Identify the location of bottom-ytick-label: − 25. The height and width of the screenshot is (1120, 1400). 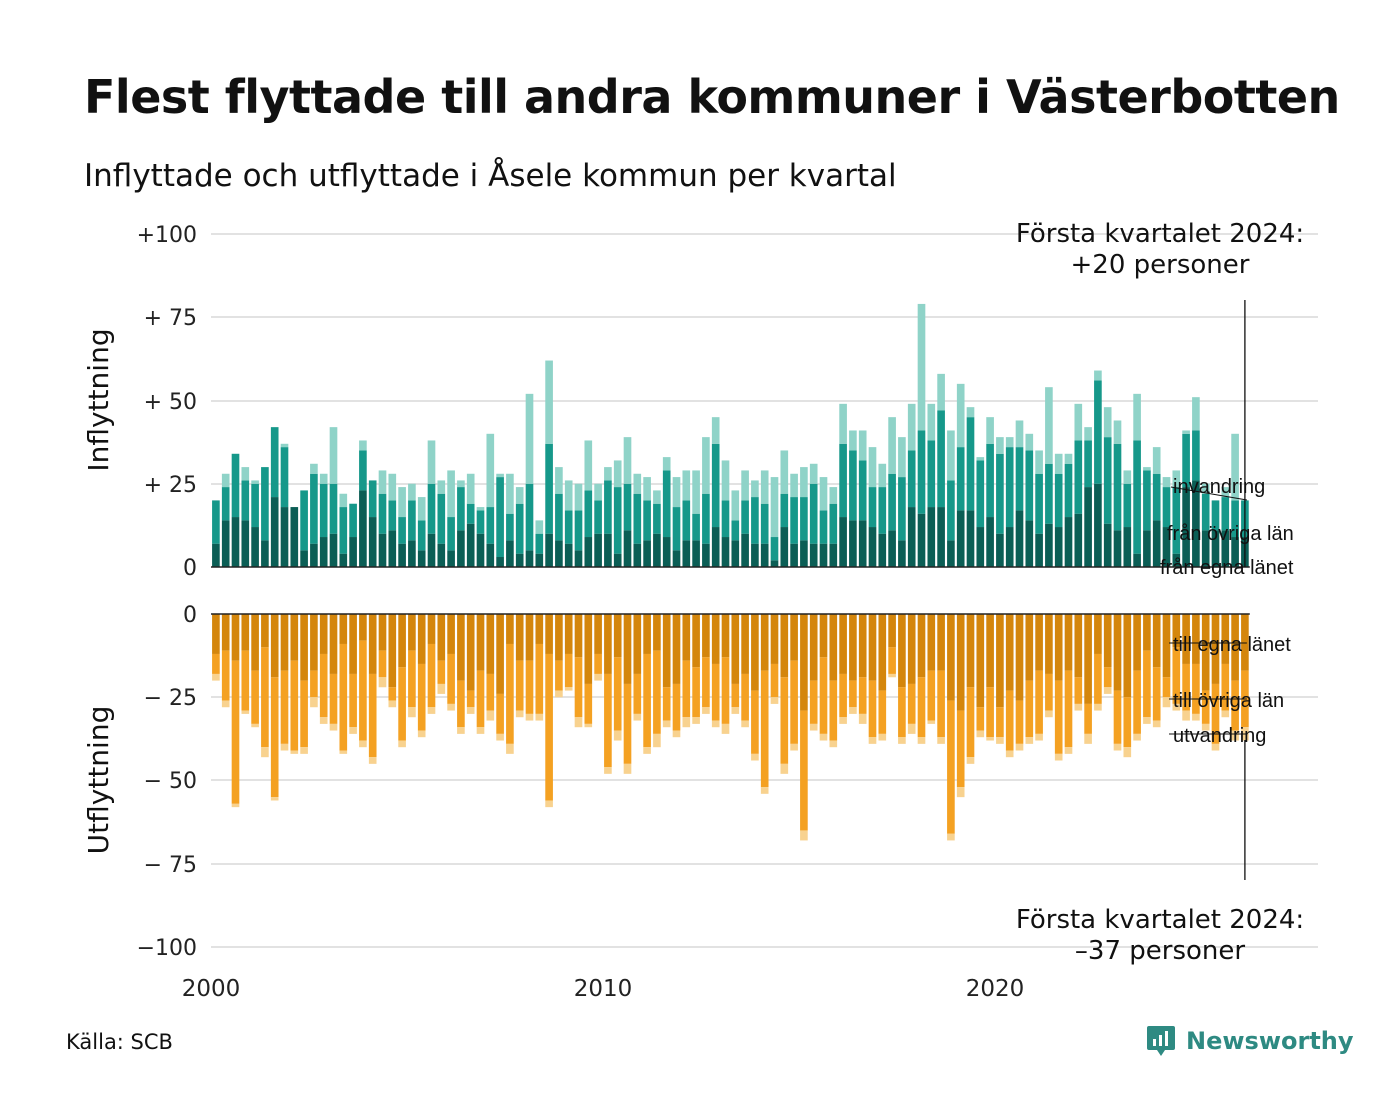
(170, 698).